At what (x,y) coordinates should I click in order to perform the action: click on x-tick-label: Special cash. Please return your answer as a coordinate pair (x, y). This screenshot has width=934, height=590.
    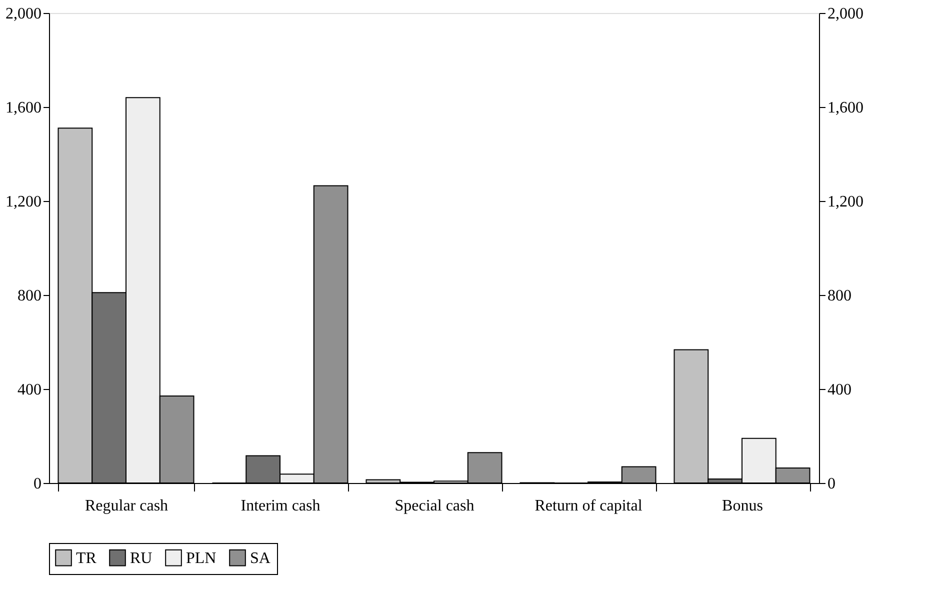
    Looking at the image, I should click on (434, 506).